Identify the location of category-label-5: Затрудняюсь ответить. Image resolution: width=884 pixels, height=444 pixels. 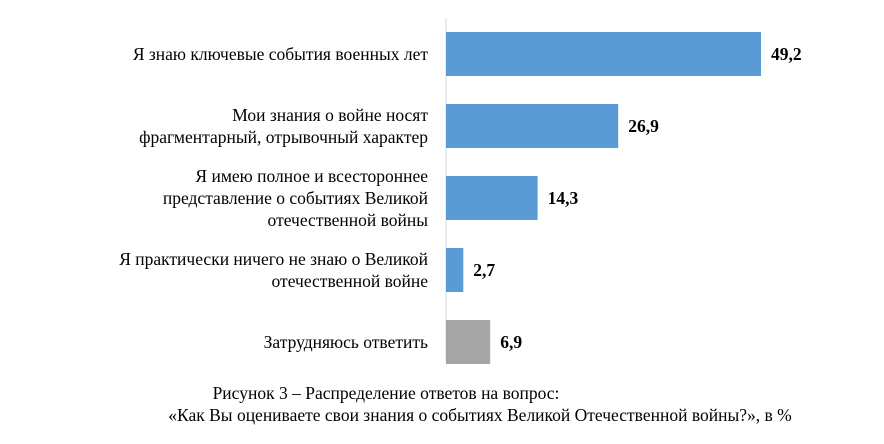
(346, 342).